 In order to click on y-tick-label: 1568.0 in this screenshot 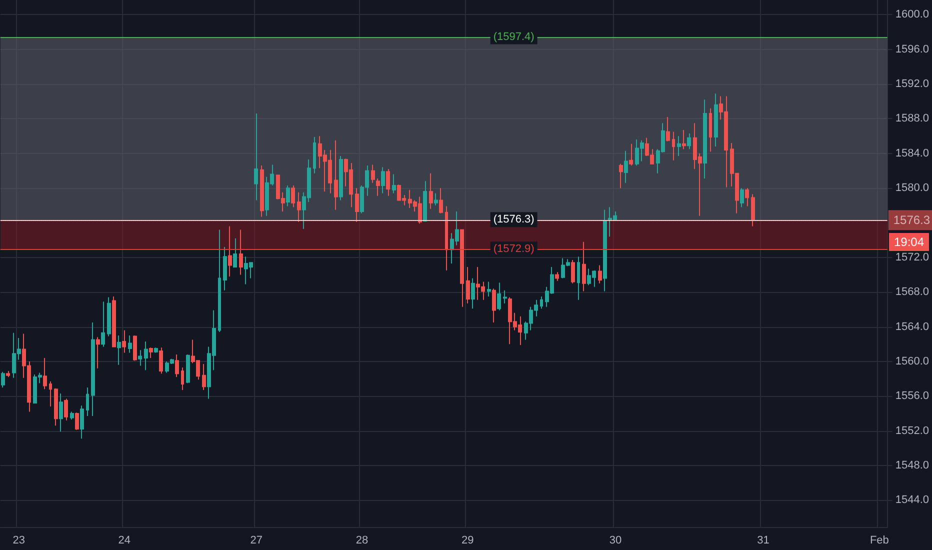, I will do `click(912, 292)`.